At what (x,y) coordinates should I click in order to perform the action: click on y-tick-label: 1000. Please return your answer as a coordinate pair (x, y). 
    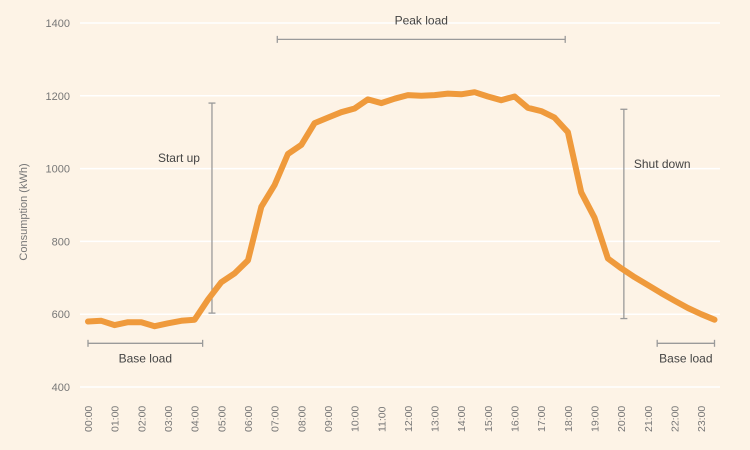
    Looking at the image, I should click on (58, 170).